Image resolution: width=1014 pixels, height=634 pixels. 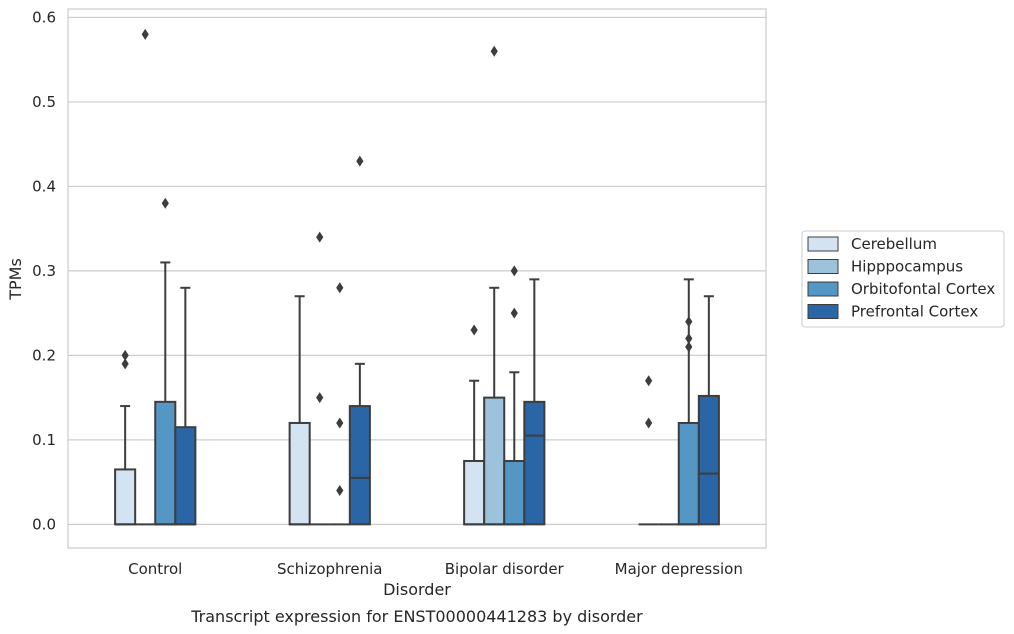 What do you see at coordinates (44, 355) in the screenshot?
I see `y-tick-label: 0.2` at bounding box center [44, 355].